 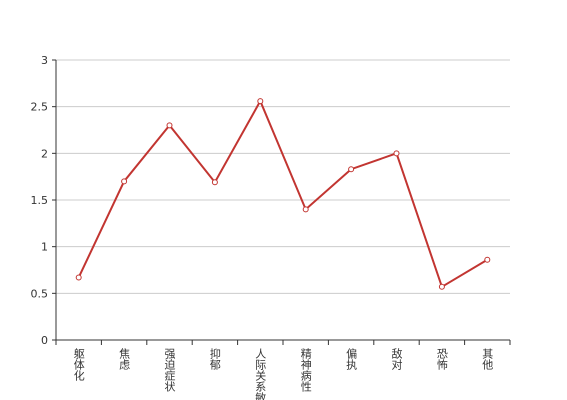 I want to click on y-tick-label: 2, so click(x=44, y=153).